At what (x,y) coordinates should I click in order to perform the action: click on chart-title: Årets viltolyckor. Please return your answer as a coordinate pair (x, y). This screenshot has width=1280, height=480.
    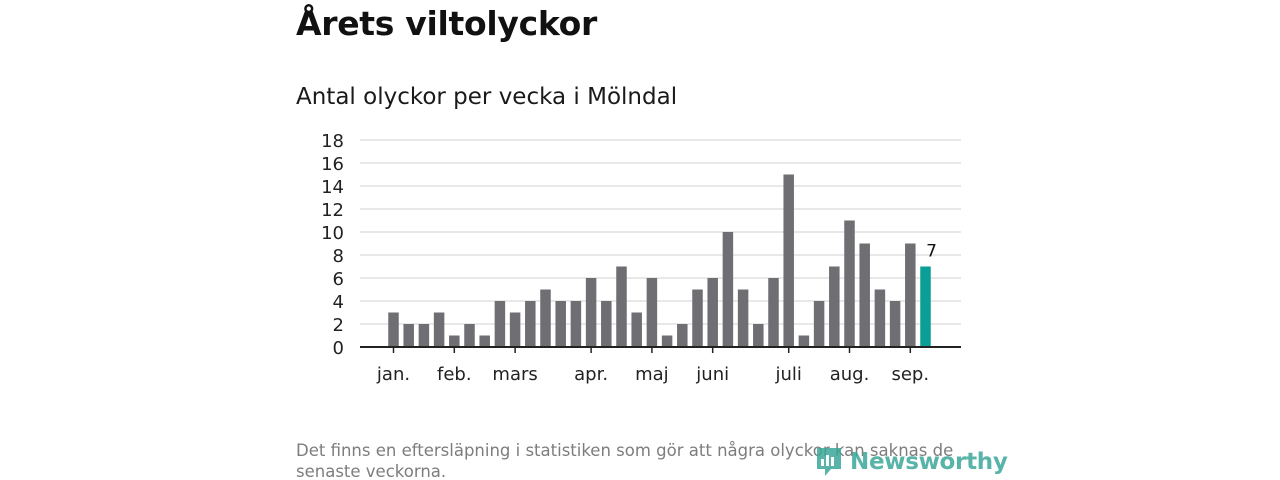
    Looking at the image, I should click on (446, 23).